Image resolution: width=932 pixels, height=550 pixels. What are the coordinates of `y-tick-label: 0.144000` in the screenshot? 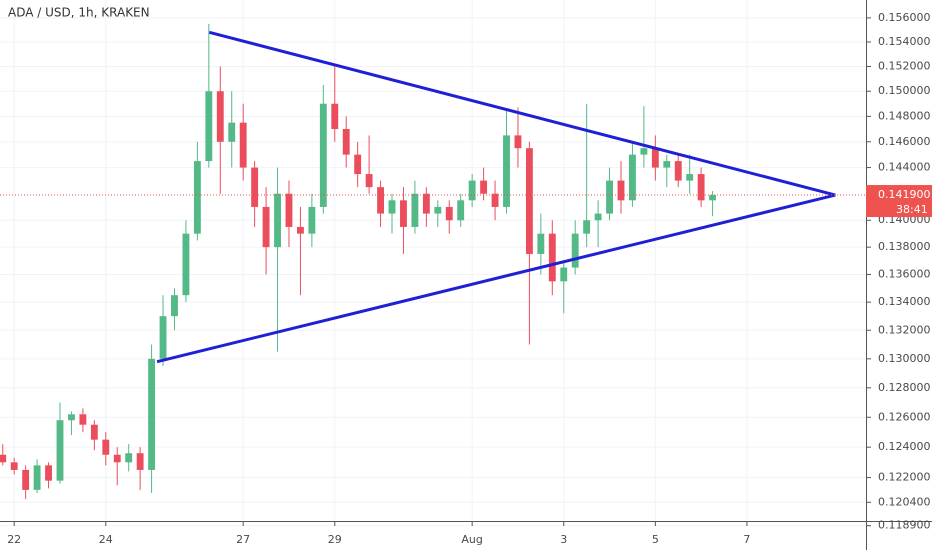 It's located at (904, 167).